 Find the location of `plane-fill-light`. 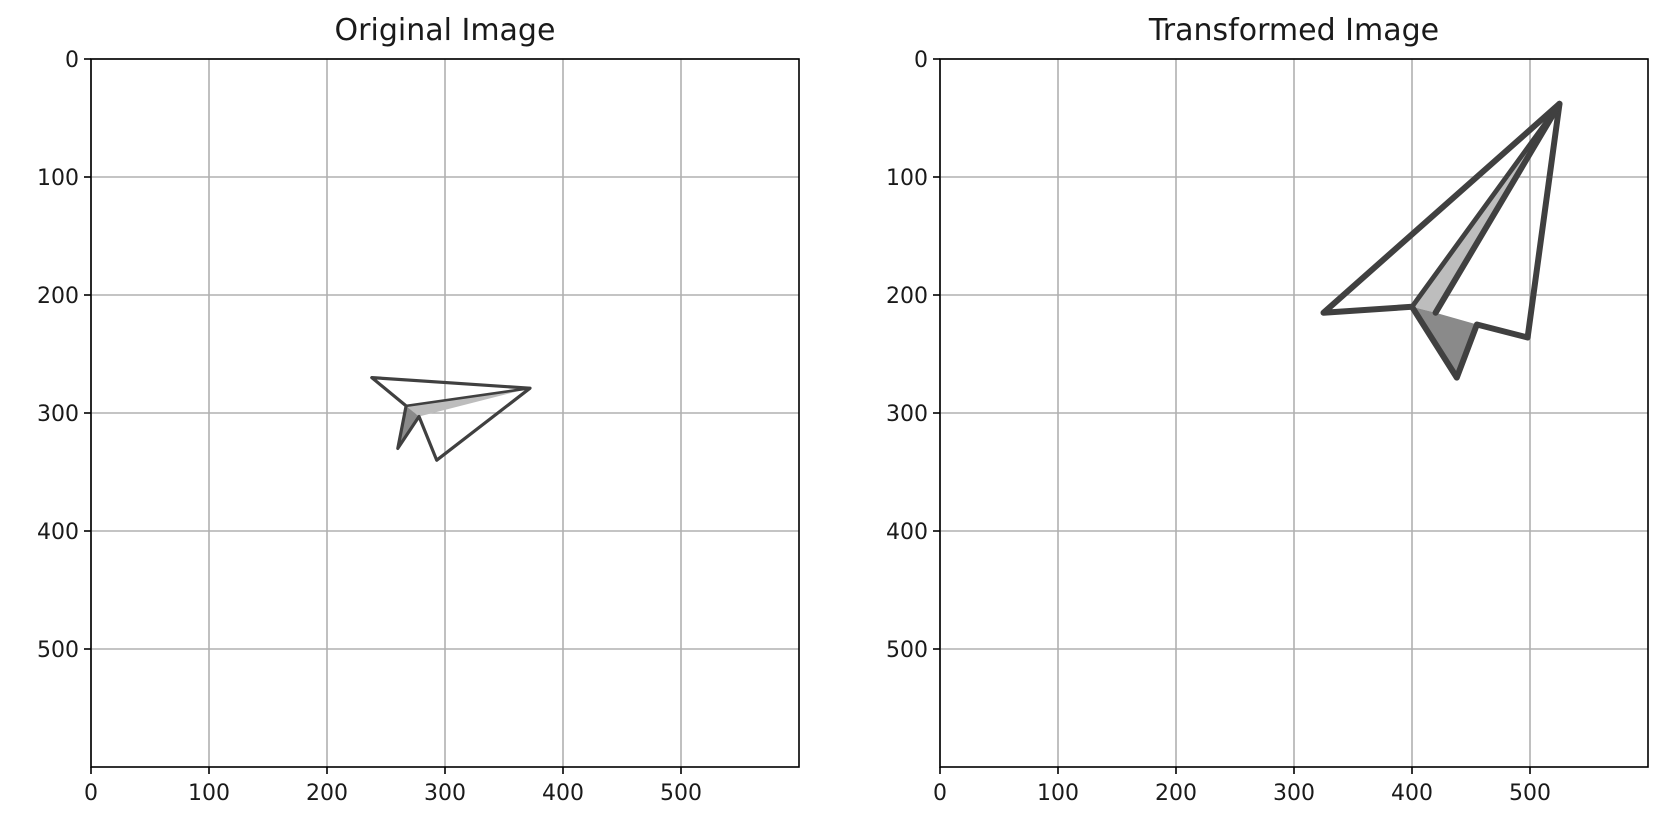

plane-fill-light is located at coordinates (468, 402).